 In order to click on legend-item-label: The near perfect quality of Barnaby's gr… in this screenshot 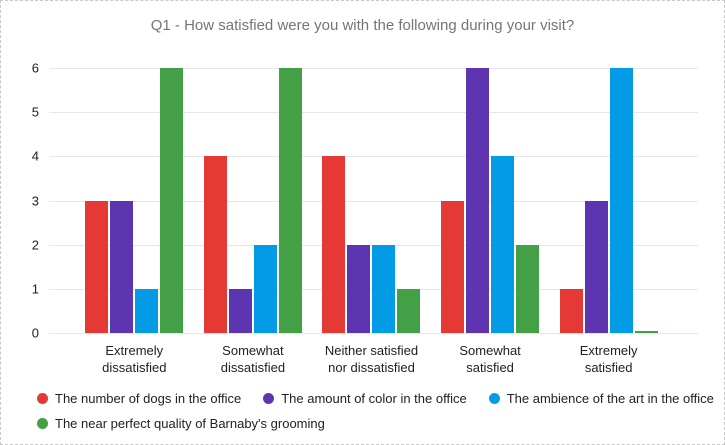, I will do `click(190, 423)`.